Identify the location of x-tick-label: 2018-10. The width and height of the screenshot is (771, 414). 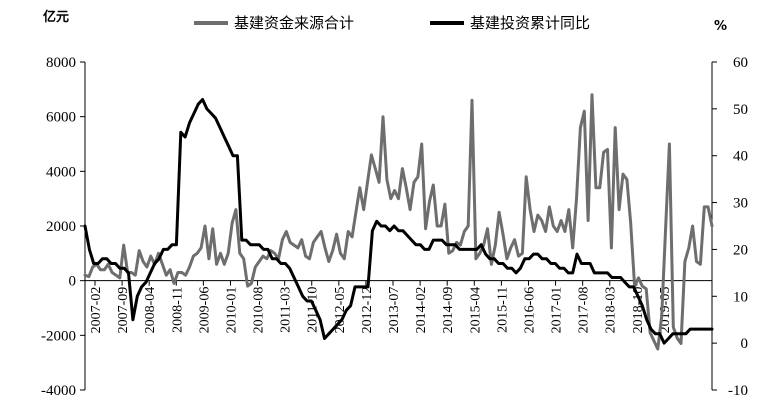
(638, 310).